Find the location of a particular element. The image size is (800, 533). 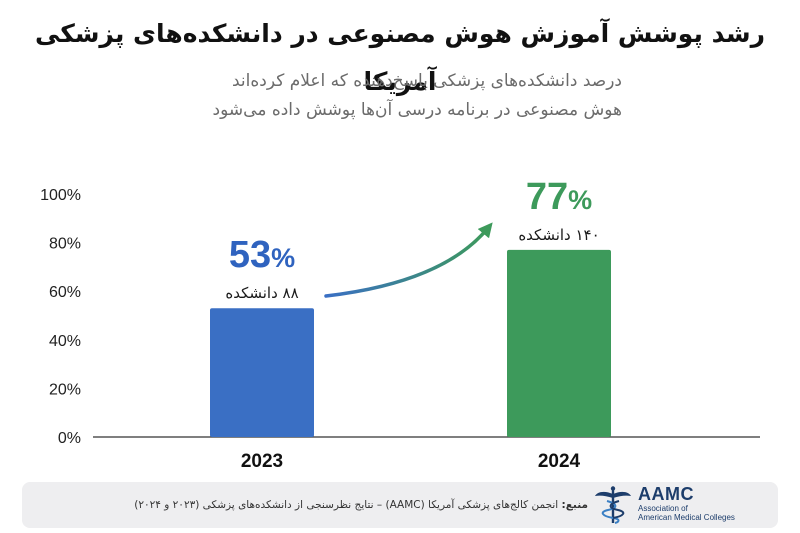

y-axis-ticks: 0% 20% 40% 60% 80% 100% is located at coordinates (60, 317).